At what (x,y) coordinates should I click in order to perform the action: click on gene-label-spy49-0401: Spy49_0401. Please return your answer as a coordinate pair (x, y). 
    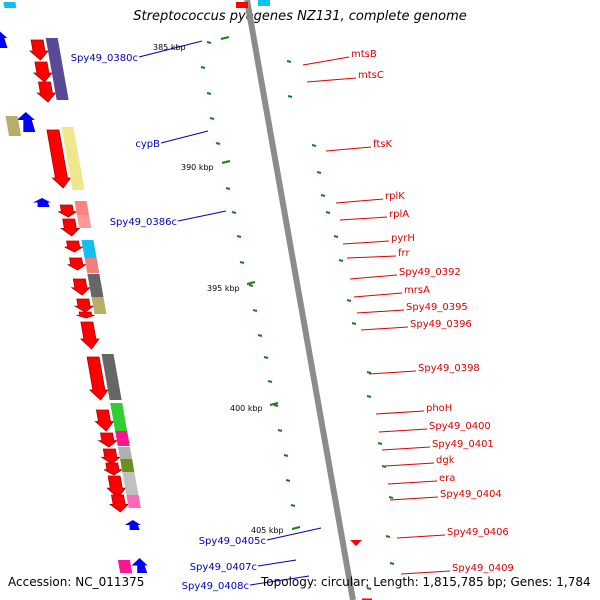
    Looking at the image, I should click on (463, 444).